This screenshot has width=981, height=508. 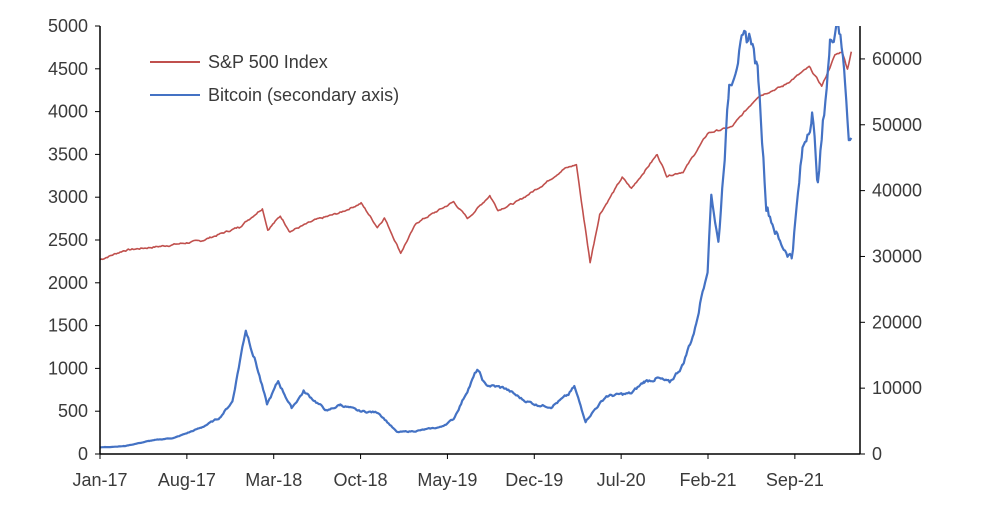 What do you see at coordinates (68, 26) in the screenshot?
I see `y-tick-label: 5000` at bounding box center [68, 26].